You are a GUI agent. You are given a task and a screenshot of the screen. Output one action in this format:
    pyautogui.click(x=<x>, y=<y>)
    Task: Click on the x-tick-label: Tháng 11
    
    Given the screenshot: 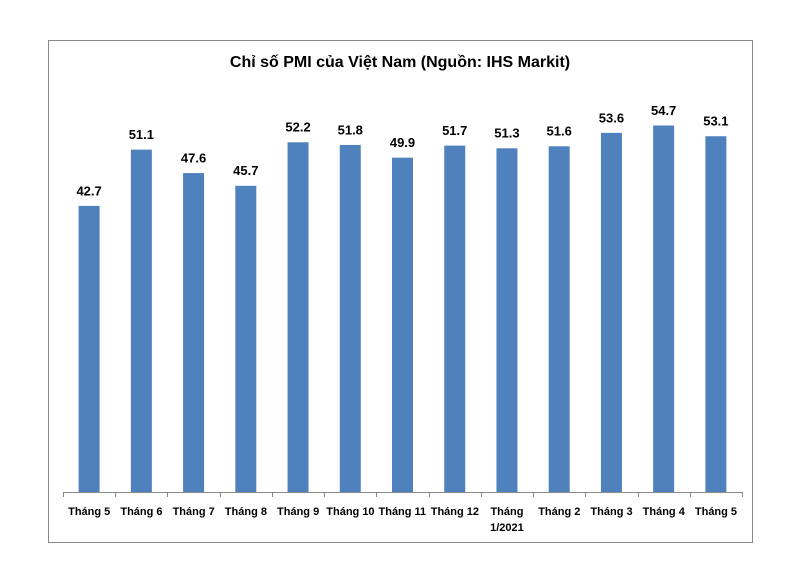 What is the action you would take?
    pyautogui.click(x=402, y=512)
    